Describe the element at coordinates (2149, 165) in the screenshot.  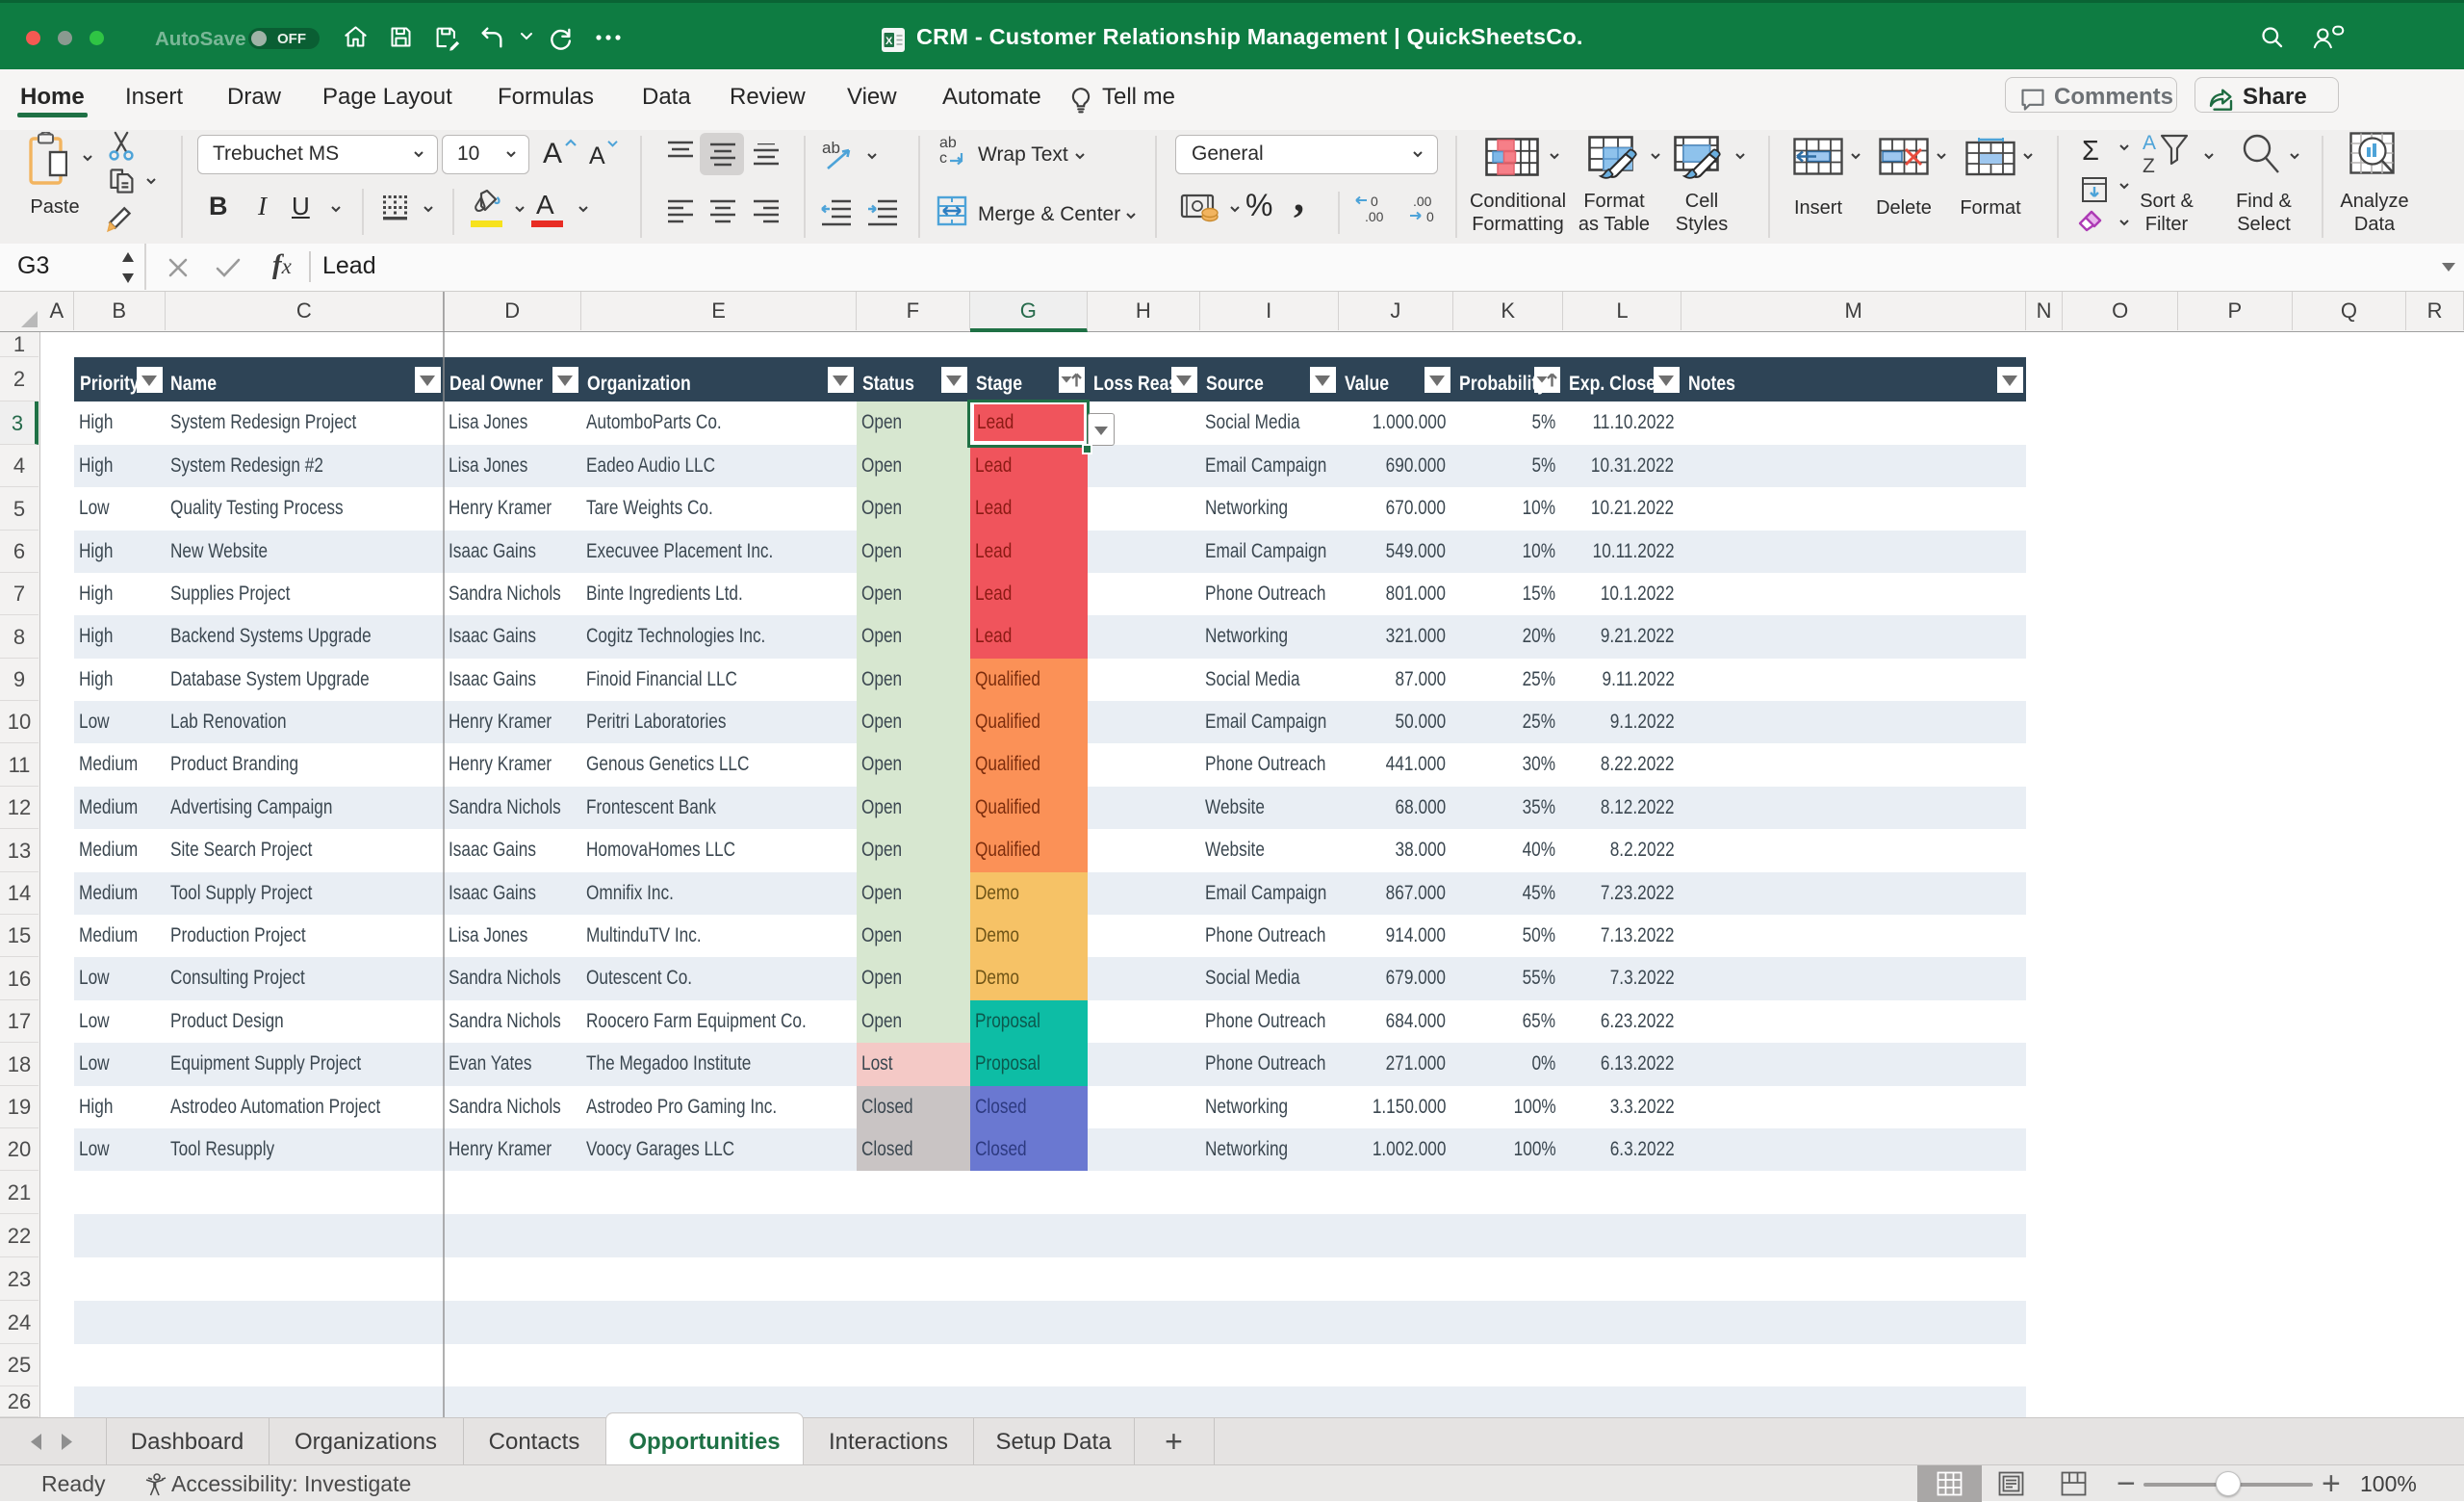
I see `svg-text: Z` at that location.